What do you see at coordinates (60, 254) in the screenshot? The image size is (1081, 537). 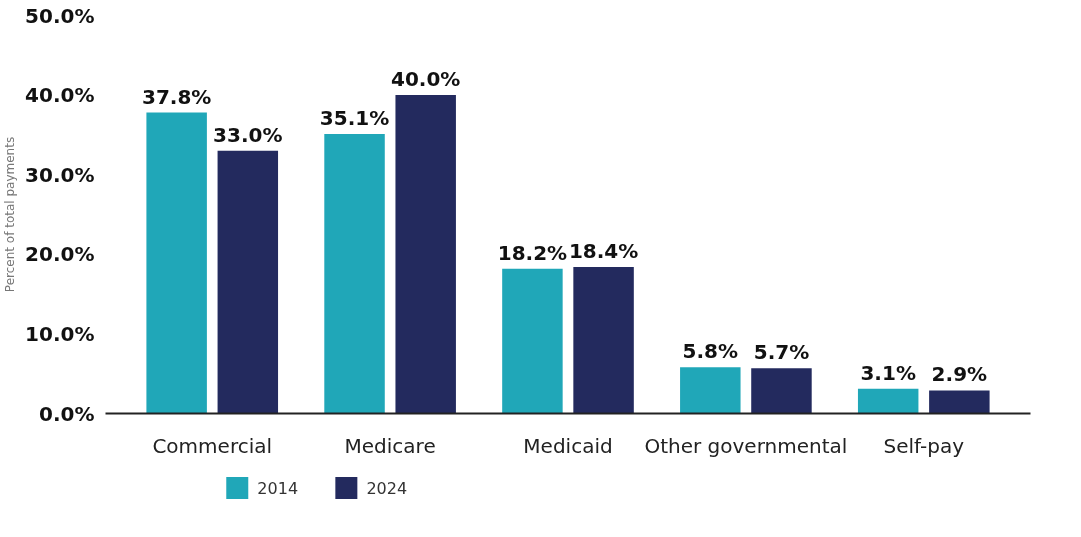 I see `y-tick-label: 20.0%` at bounding box center [60, 254].